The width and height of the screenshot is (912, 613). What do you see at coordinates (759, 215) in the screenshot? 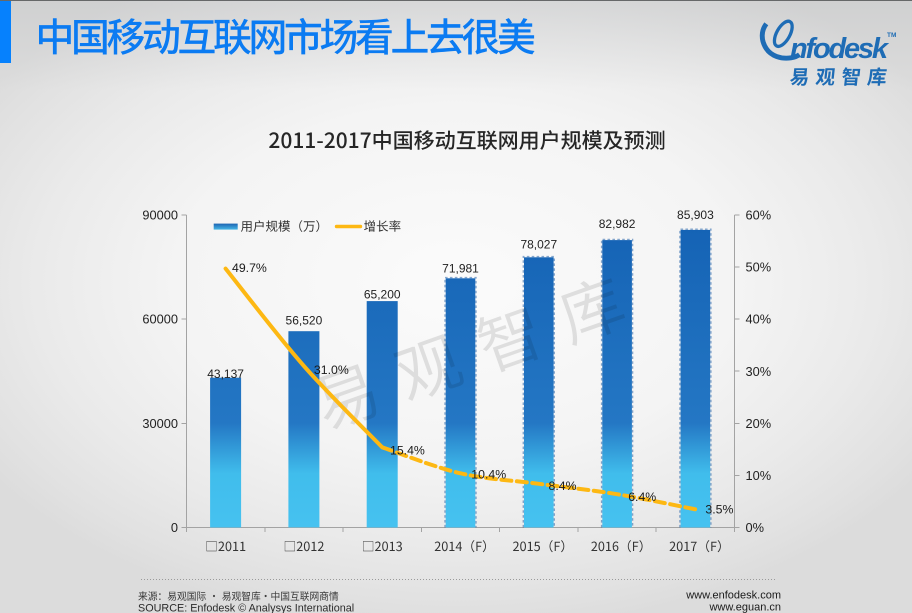
I see `svg-text: 60%` at bounding box center [759, 215].